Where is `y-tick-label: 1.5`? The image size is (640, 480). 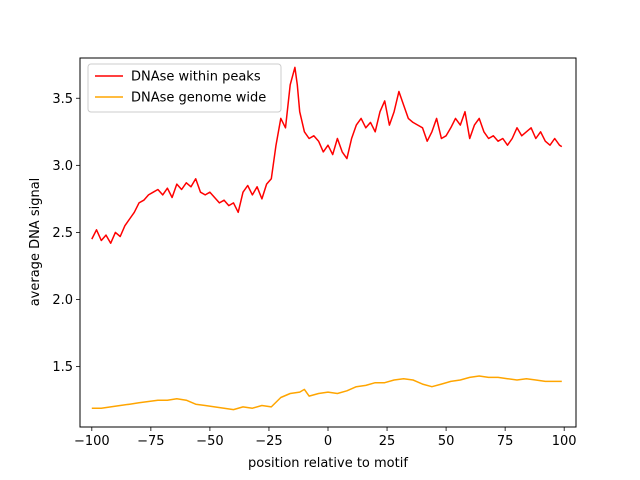 y-tick-label: 1.5 is located at coordinates (62, 367).